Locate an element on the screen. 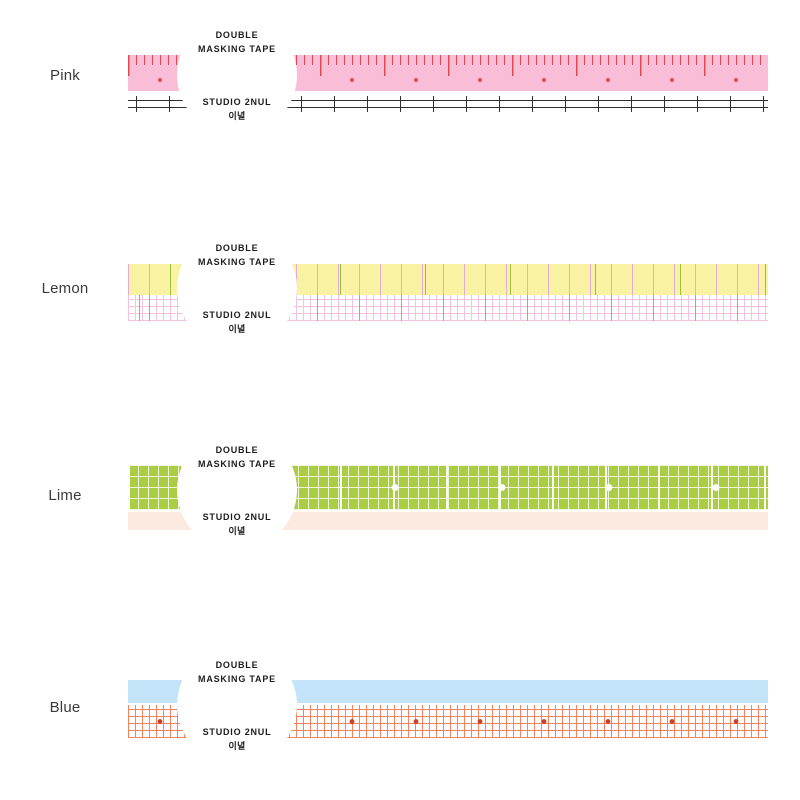 This screenshot has height=800, width=800. variant-label-lemon: Lemon is located at coordinates (65, 288).